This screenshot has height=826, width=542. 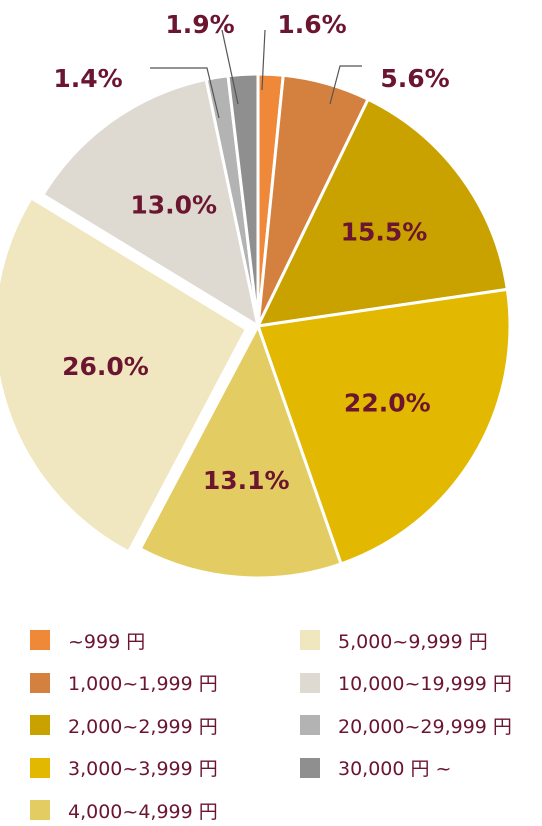 I want to click on legend-label: 2,000~2,999 円, so click(x=143, y=726).